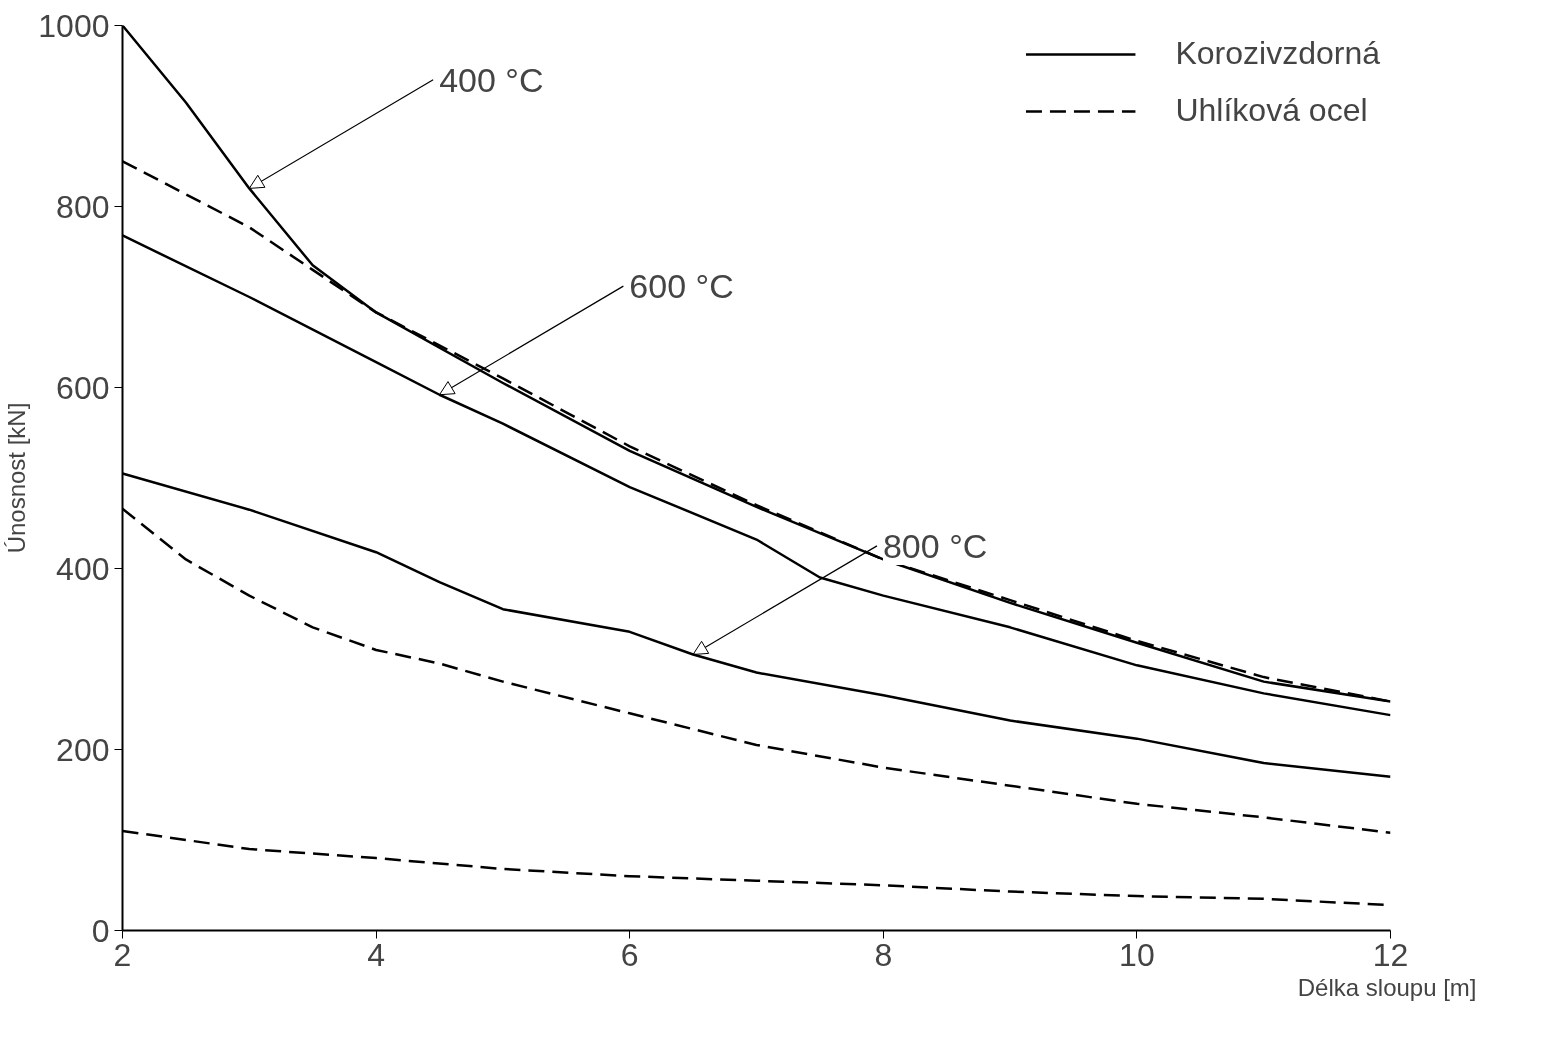 The width and height of the screenshot is (1547, 1037). I want to click on x-tick-label: 8, so click(883, 954).